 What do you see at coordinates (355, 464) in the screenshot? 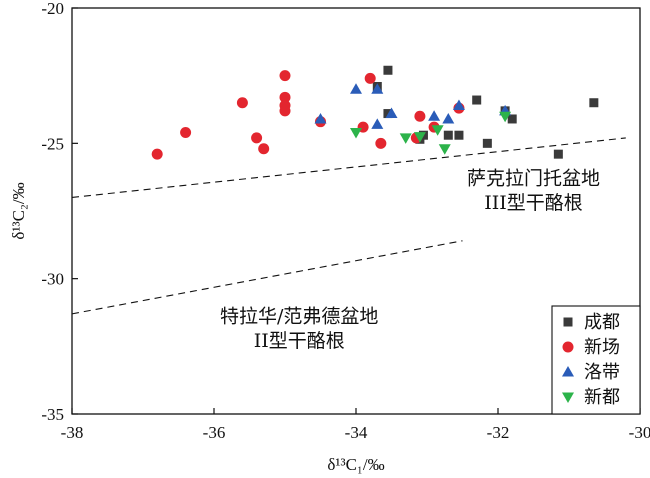
I see `x-axis-title: δ¹³C₁/‰` at bounding box center [355, 464].